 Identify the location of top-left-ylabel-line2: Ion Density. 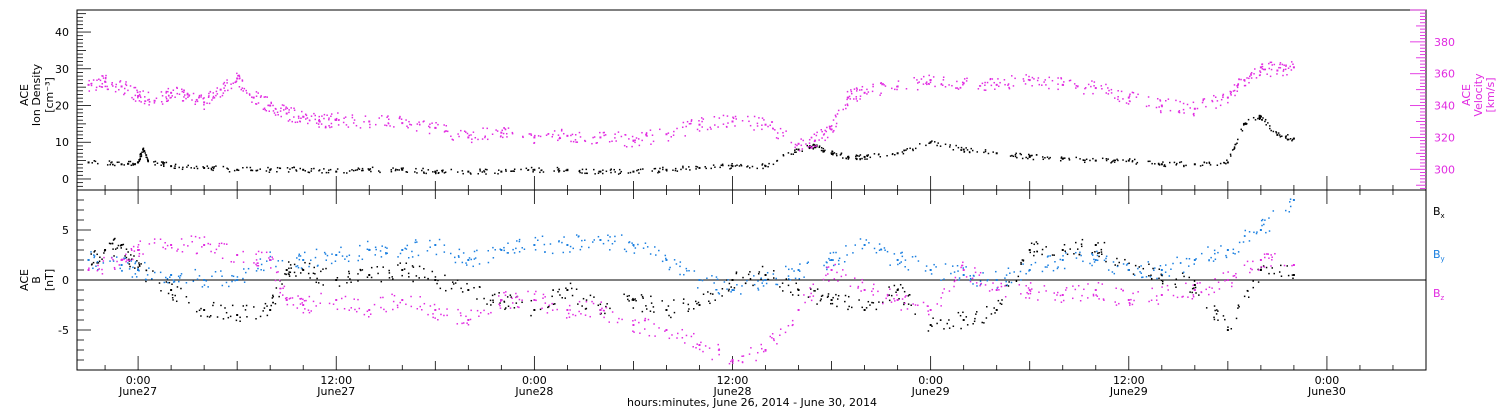
(36, 94).